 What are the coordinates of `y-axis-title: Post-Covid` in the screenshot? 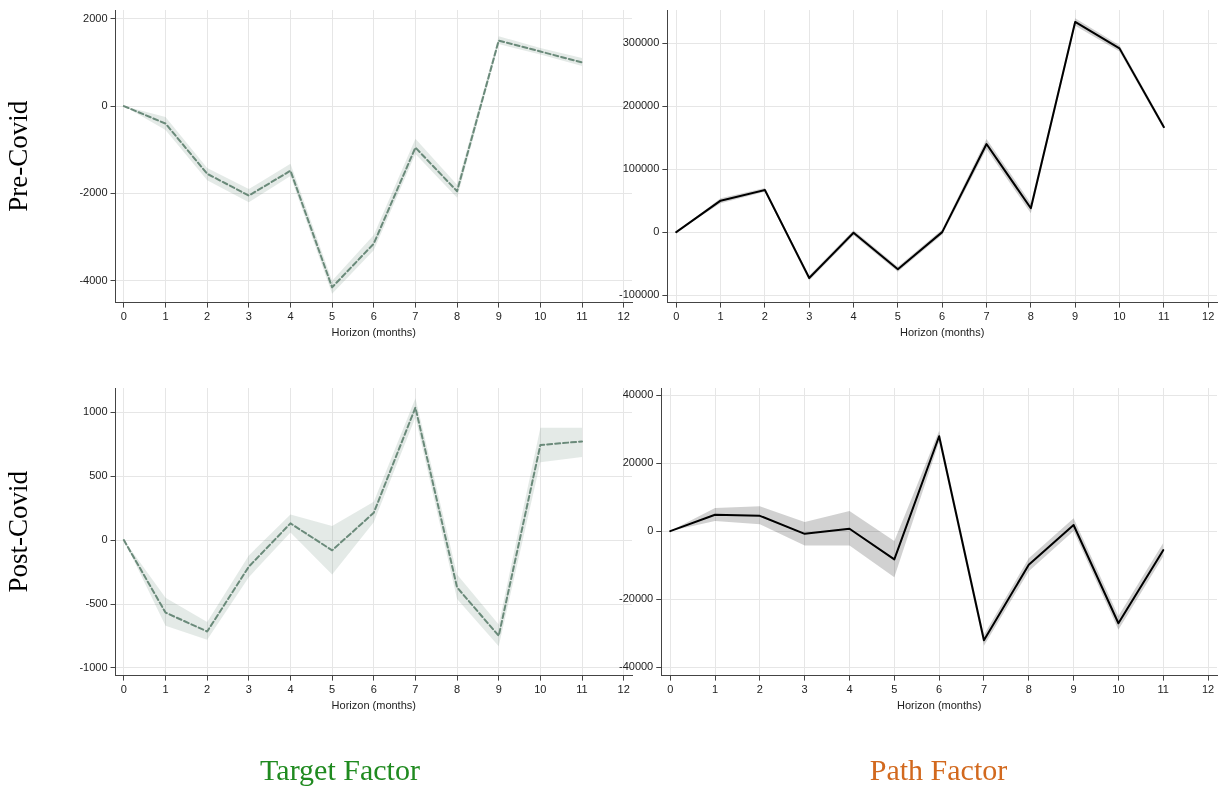 It's located at (18, 531).